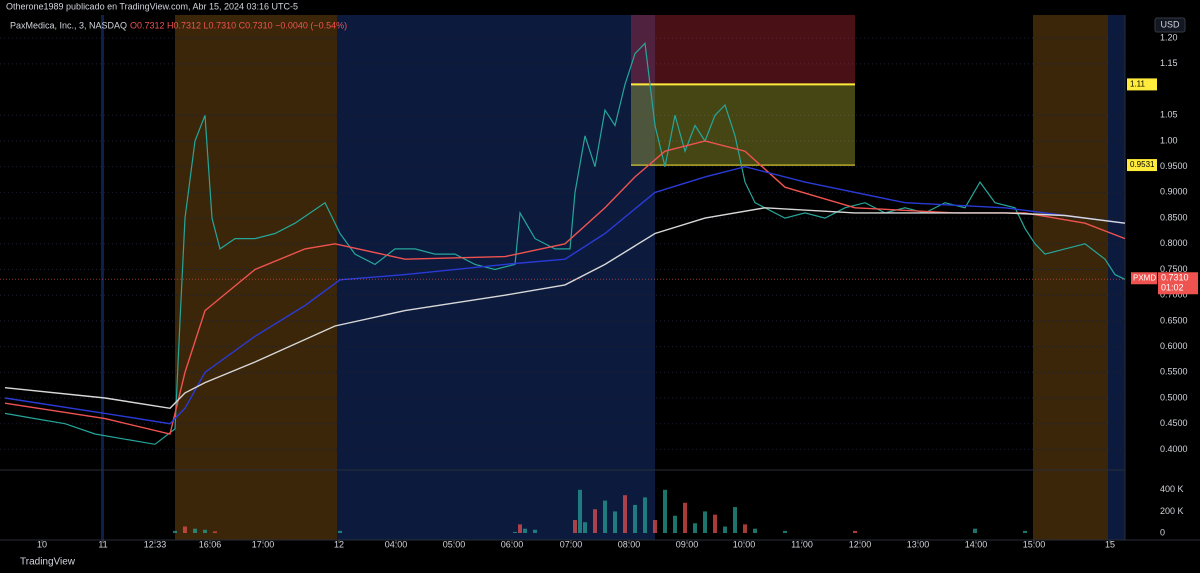 The width and height of the screenshot is (1200, 573). What do you see at coordinates (687, 544) in the screenshot?
I see `x-tick-label: 09:00` at bounding box center [687, 544].